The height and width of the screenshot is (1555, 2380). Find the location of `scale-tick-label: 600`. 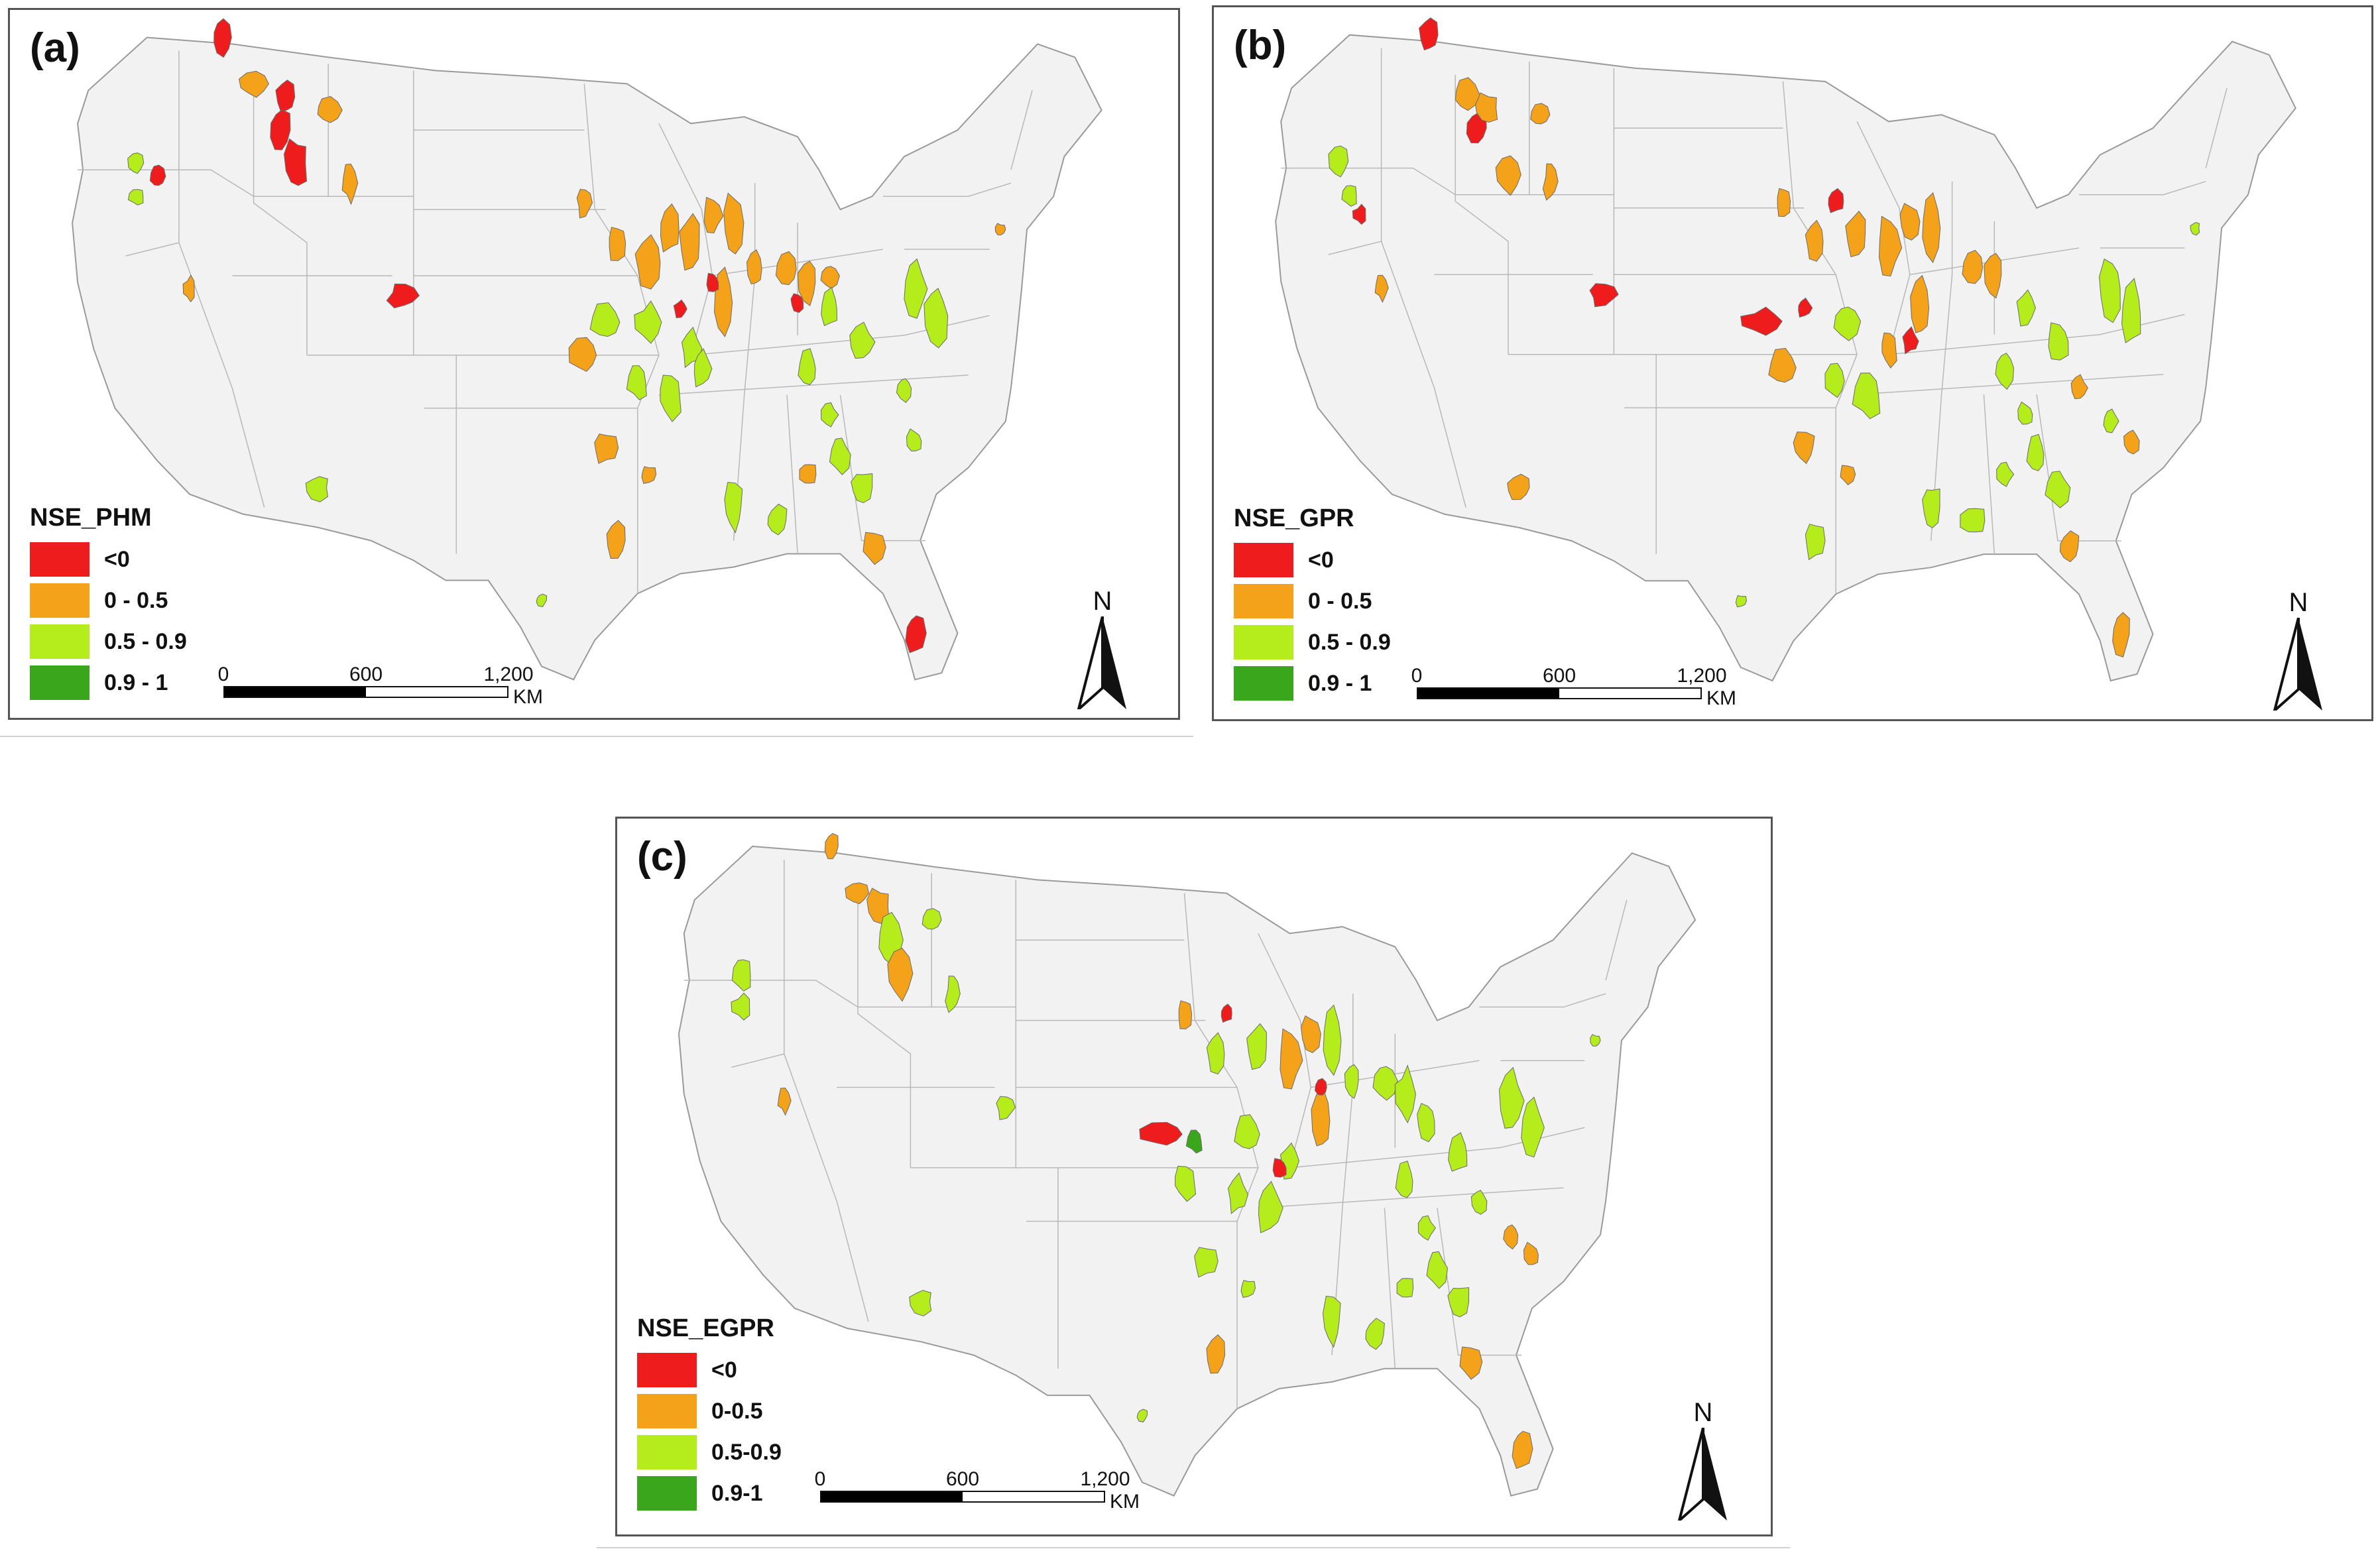

scale-tick-label: 600 is located at coordinates (366, 674).